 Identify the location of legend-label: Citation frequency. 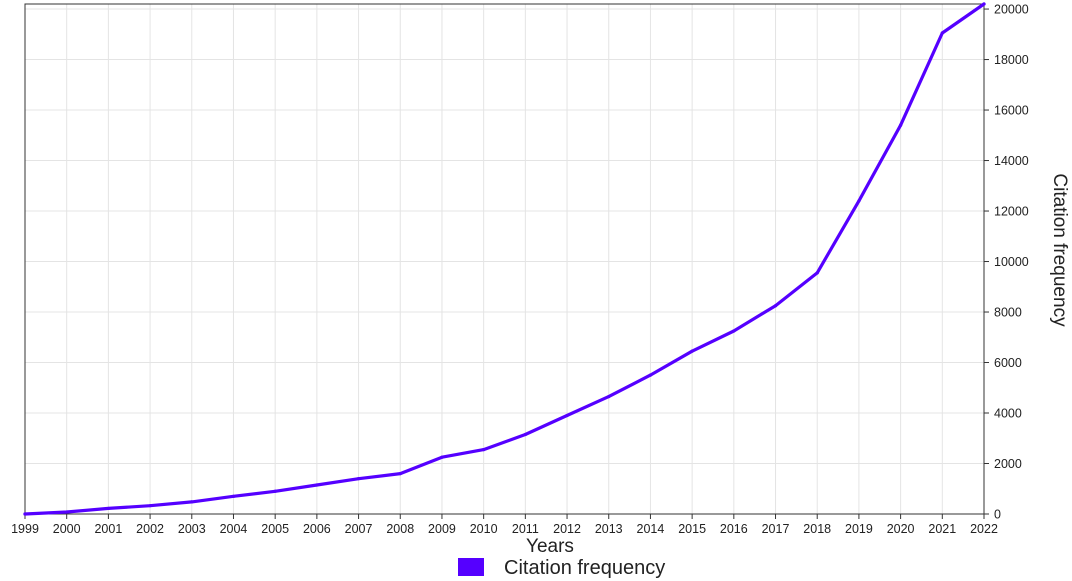
(584, 568).